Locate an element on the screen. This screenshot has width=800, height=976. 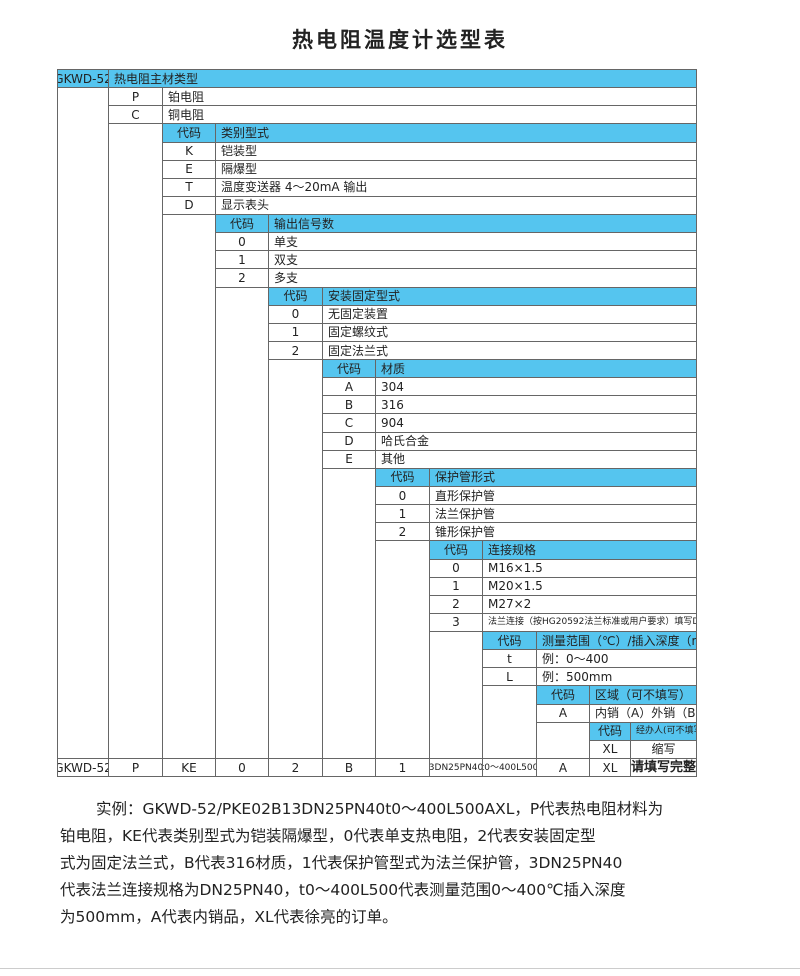
section-code-header: GKWD-52 is located at coordinates (83, 79).